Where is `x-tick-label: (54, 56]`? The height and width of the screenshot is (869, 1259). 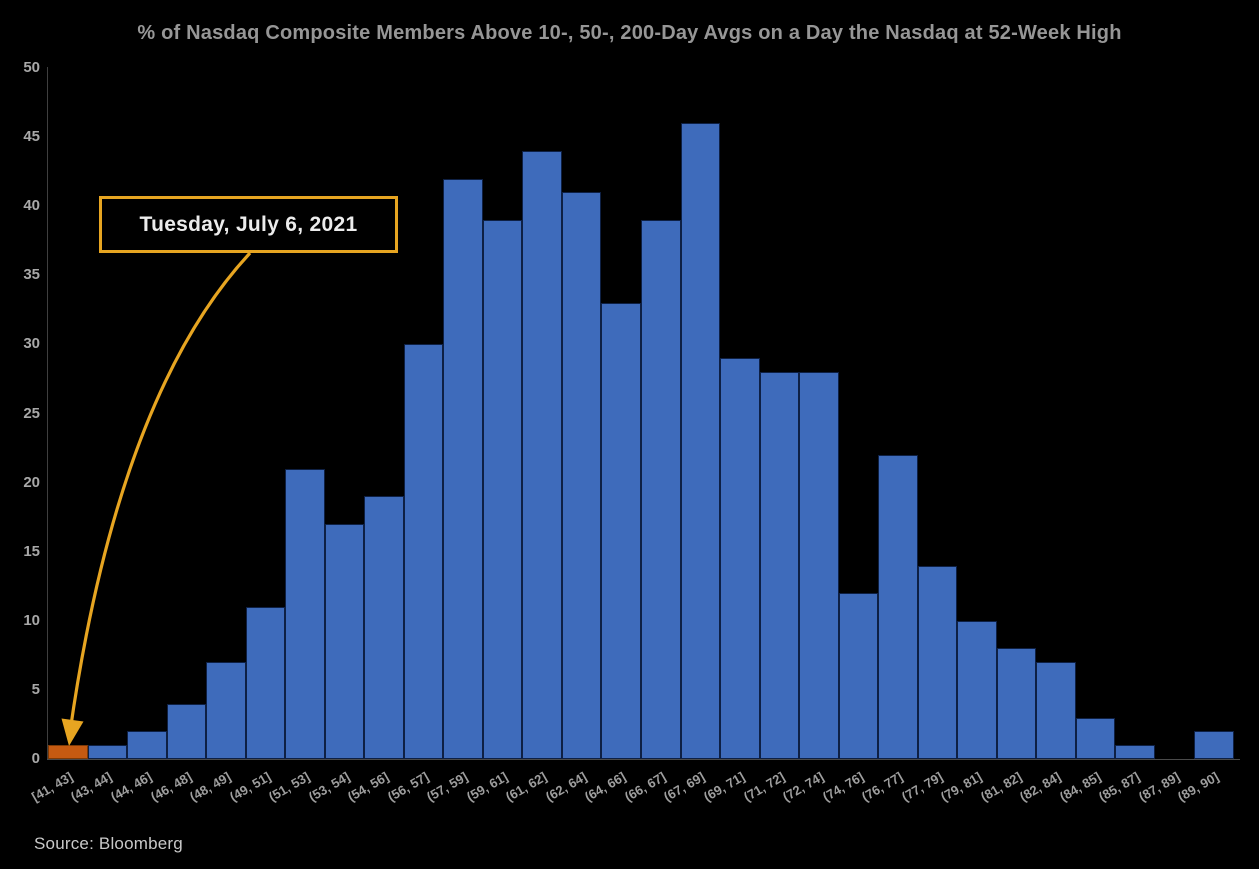
x-tick-label: (54, 56] is located at coordinates (368, 787).